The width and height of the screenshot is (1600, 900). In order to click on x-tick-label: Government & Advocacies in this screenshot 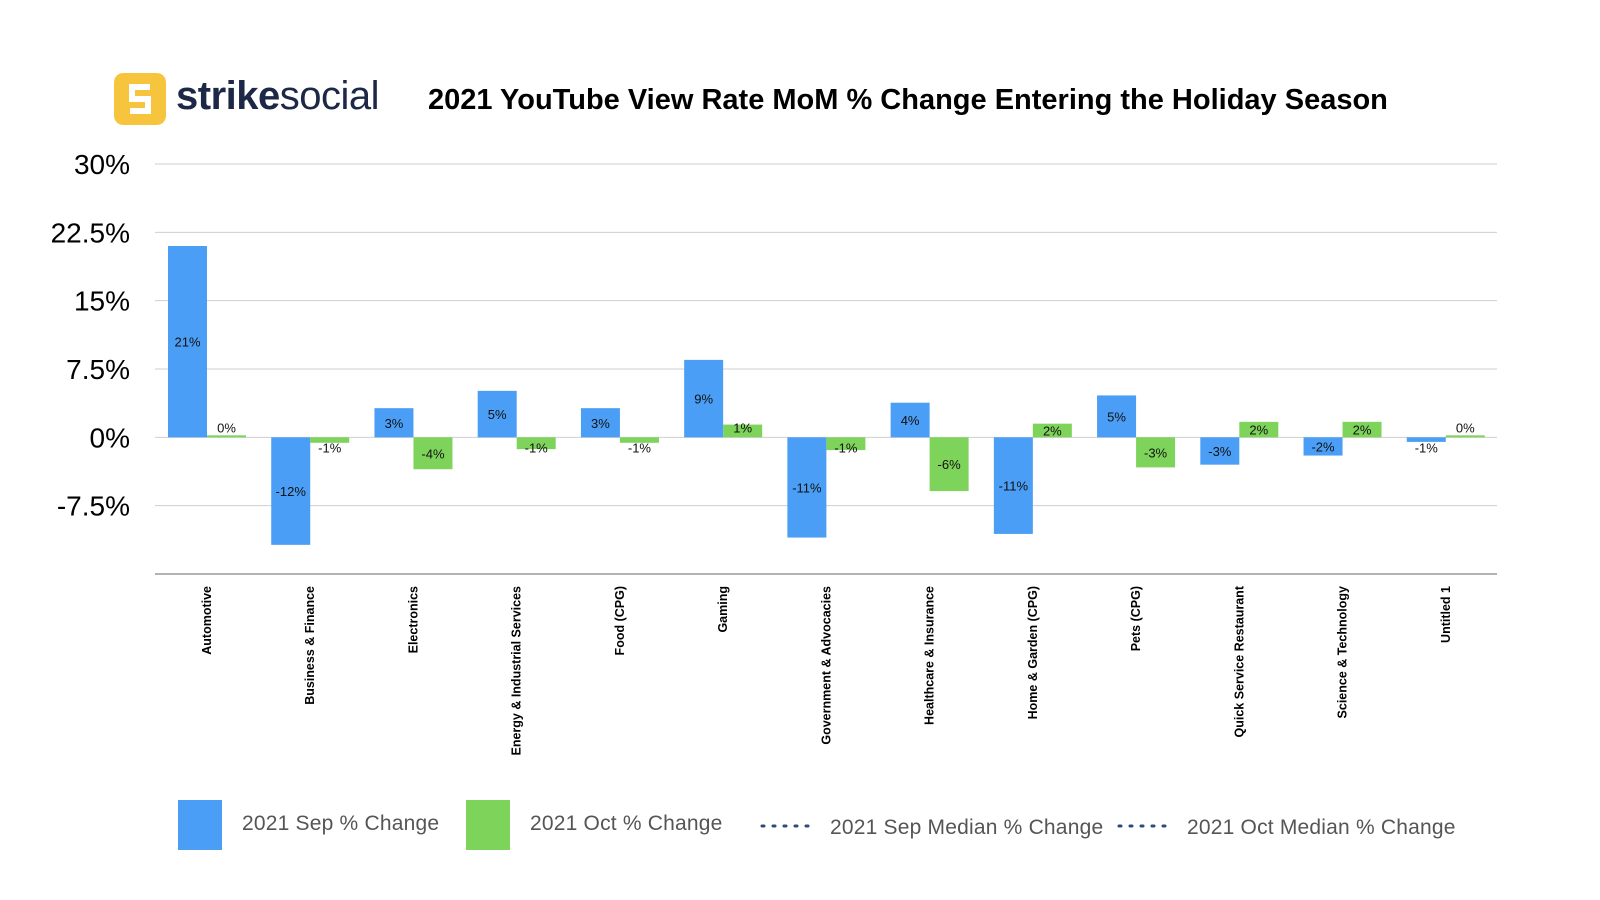, I will do `click(826, 665)`.